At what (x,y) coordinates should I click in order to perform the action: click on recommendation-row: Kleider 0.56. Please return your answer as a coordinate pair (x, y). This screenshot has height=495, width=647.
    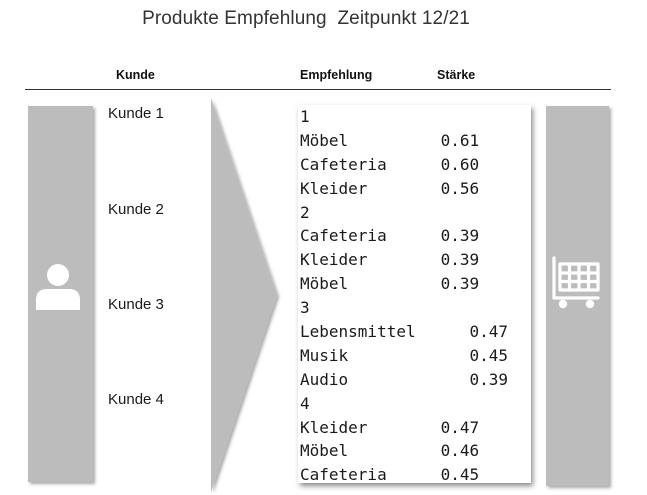
    Looking at the image, I should click on (415, 189).